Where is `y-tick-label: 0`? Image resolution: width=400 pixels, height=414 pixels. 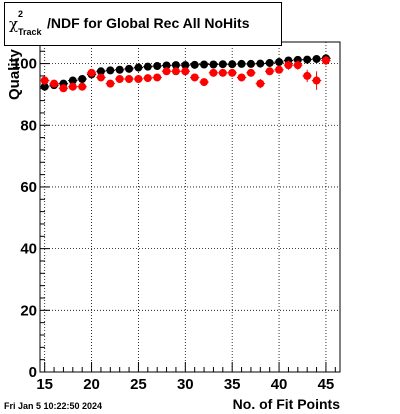 y-tick-label: 0 is located at coordinates (33, 372).